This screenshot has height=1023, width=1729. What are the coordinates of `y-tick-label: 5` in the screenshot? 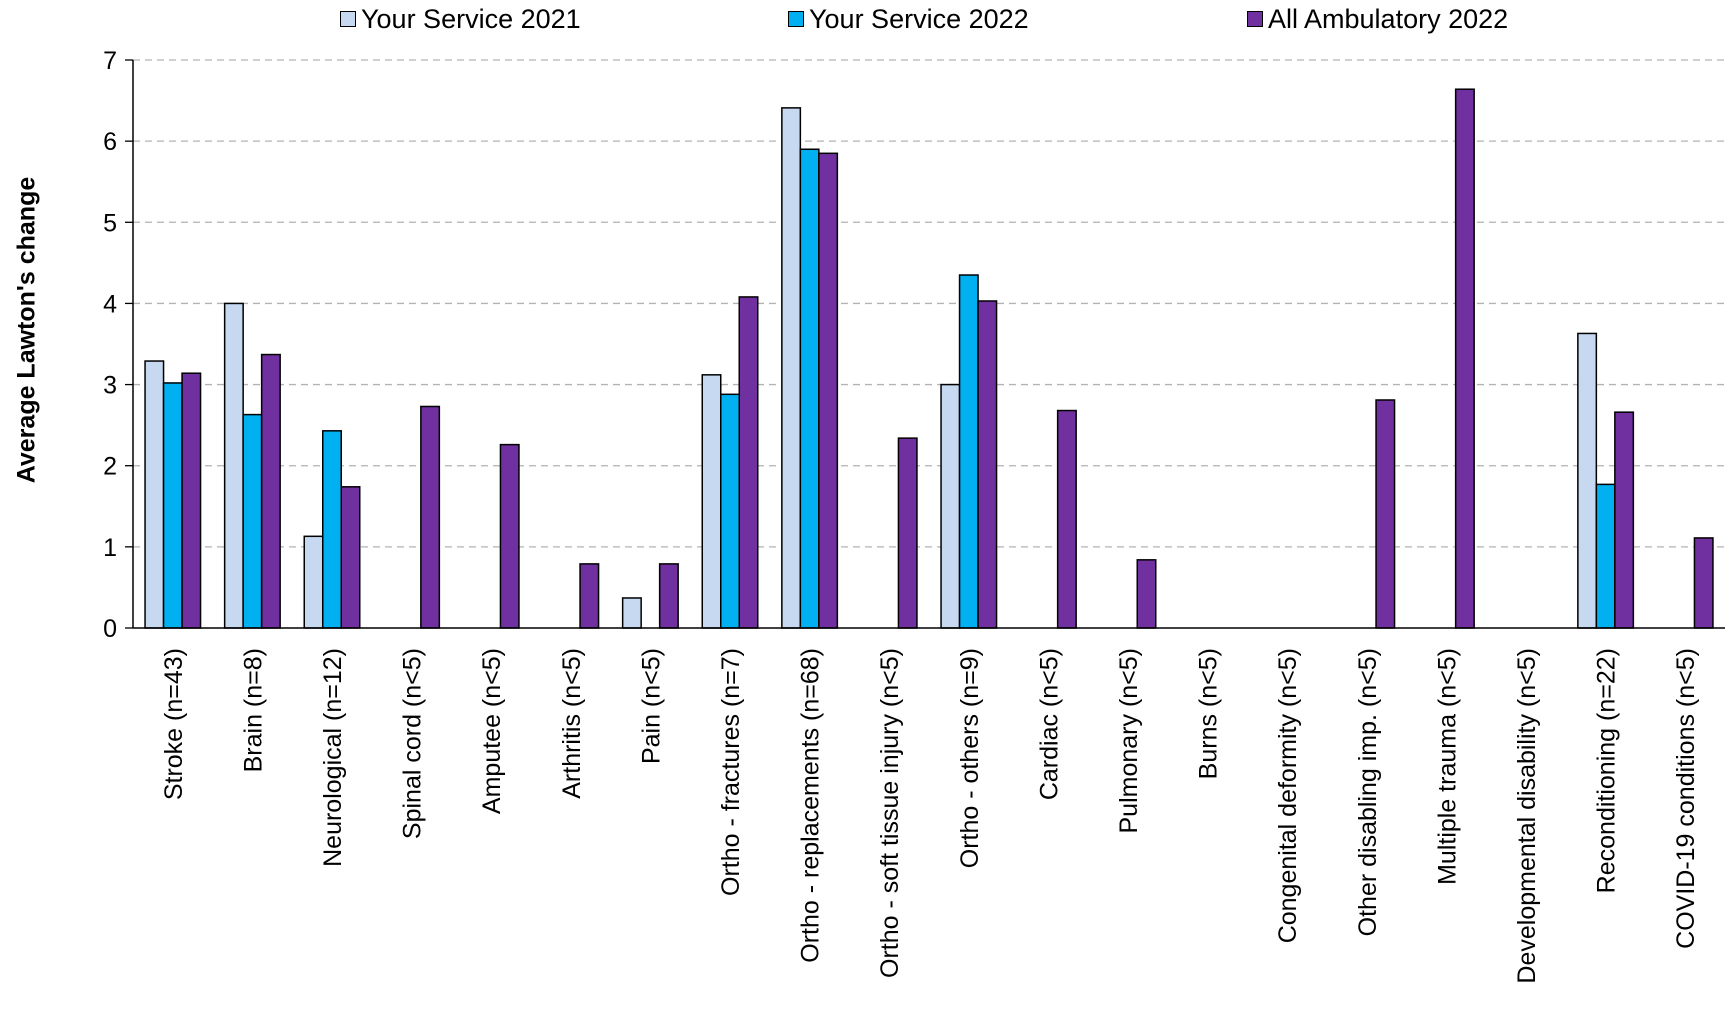 It's located at (110, 223).